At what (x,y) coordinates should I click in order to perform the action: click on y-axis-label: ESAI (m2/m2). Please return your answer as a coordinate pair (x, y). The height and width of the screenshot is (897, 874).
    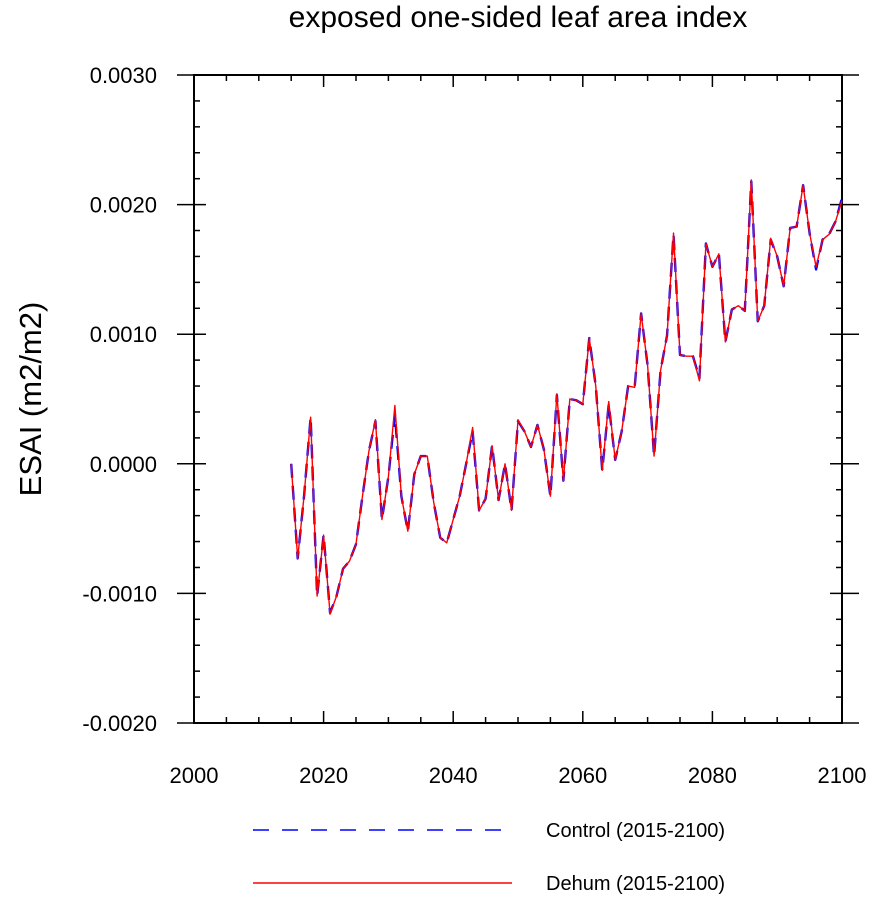
    Looking at the image, I should click on (30, 399).